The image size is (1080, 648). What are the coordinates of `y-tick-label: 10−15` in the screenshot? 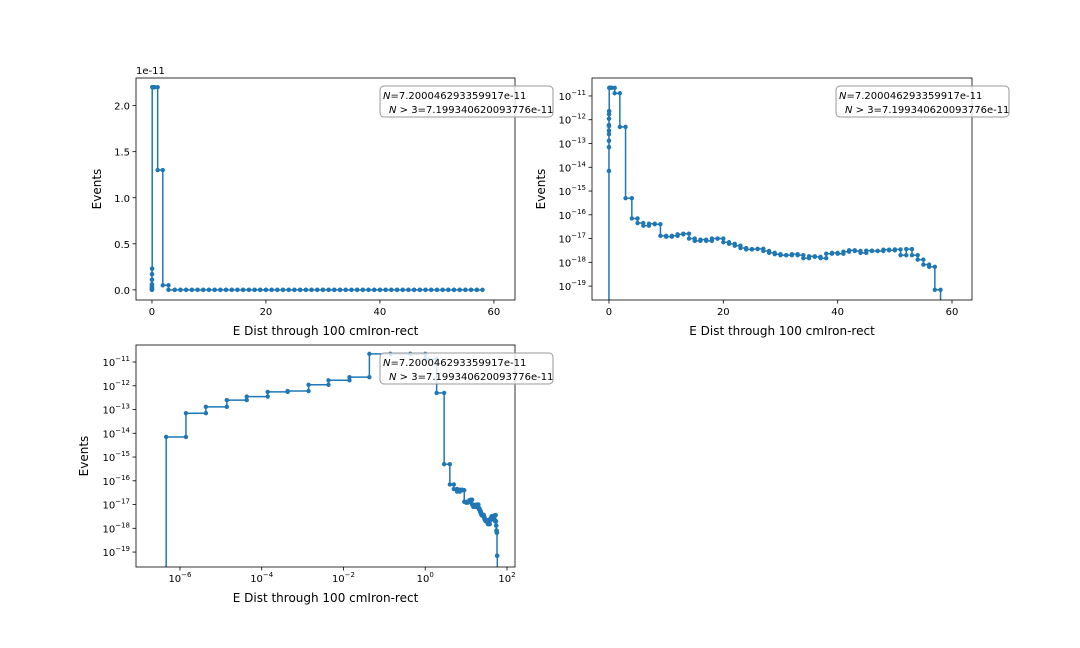 It's located at (116, 457).